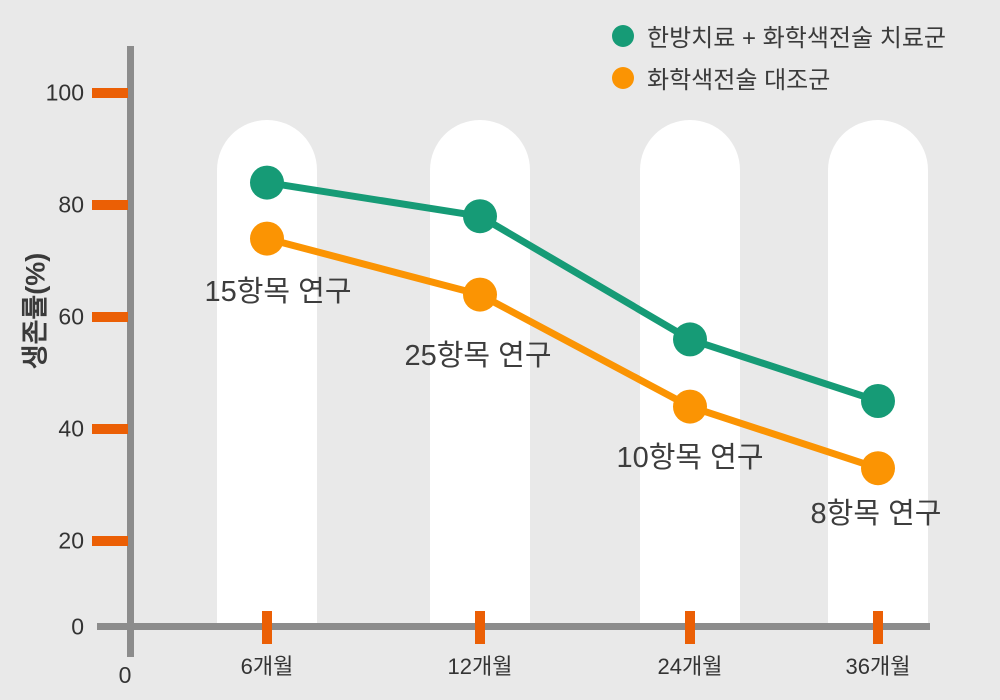 This screenshot has height=700, width=1000. What do you see at coordinates (796, 38) in the screenshot?
I see `legend-label-treatment: 한방치료 + 화학색전술 치료군` at bounding box center [796, 38].